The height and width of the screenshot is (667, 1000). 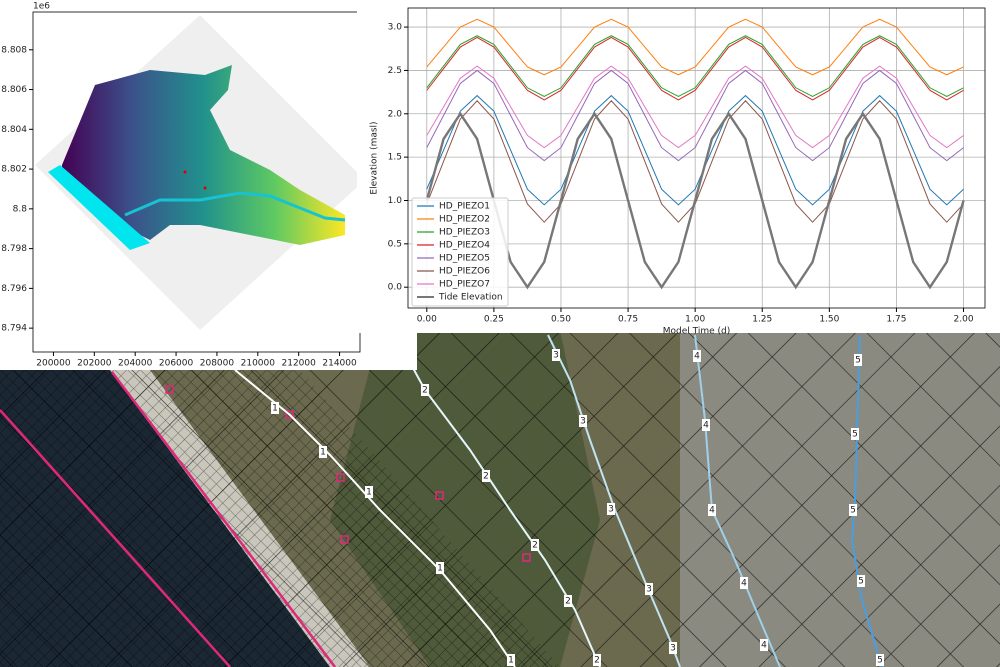 What do you see at coordinates (561, 320) in the screenshot?
I see `x-tick-label: 0.50` at bounding box center [561, 320].